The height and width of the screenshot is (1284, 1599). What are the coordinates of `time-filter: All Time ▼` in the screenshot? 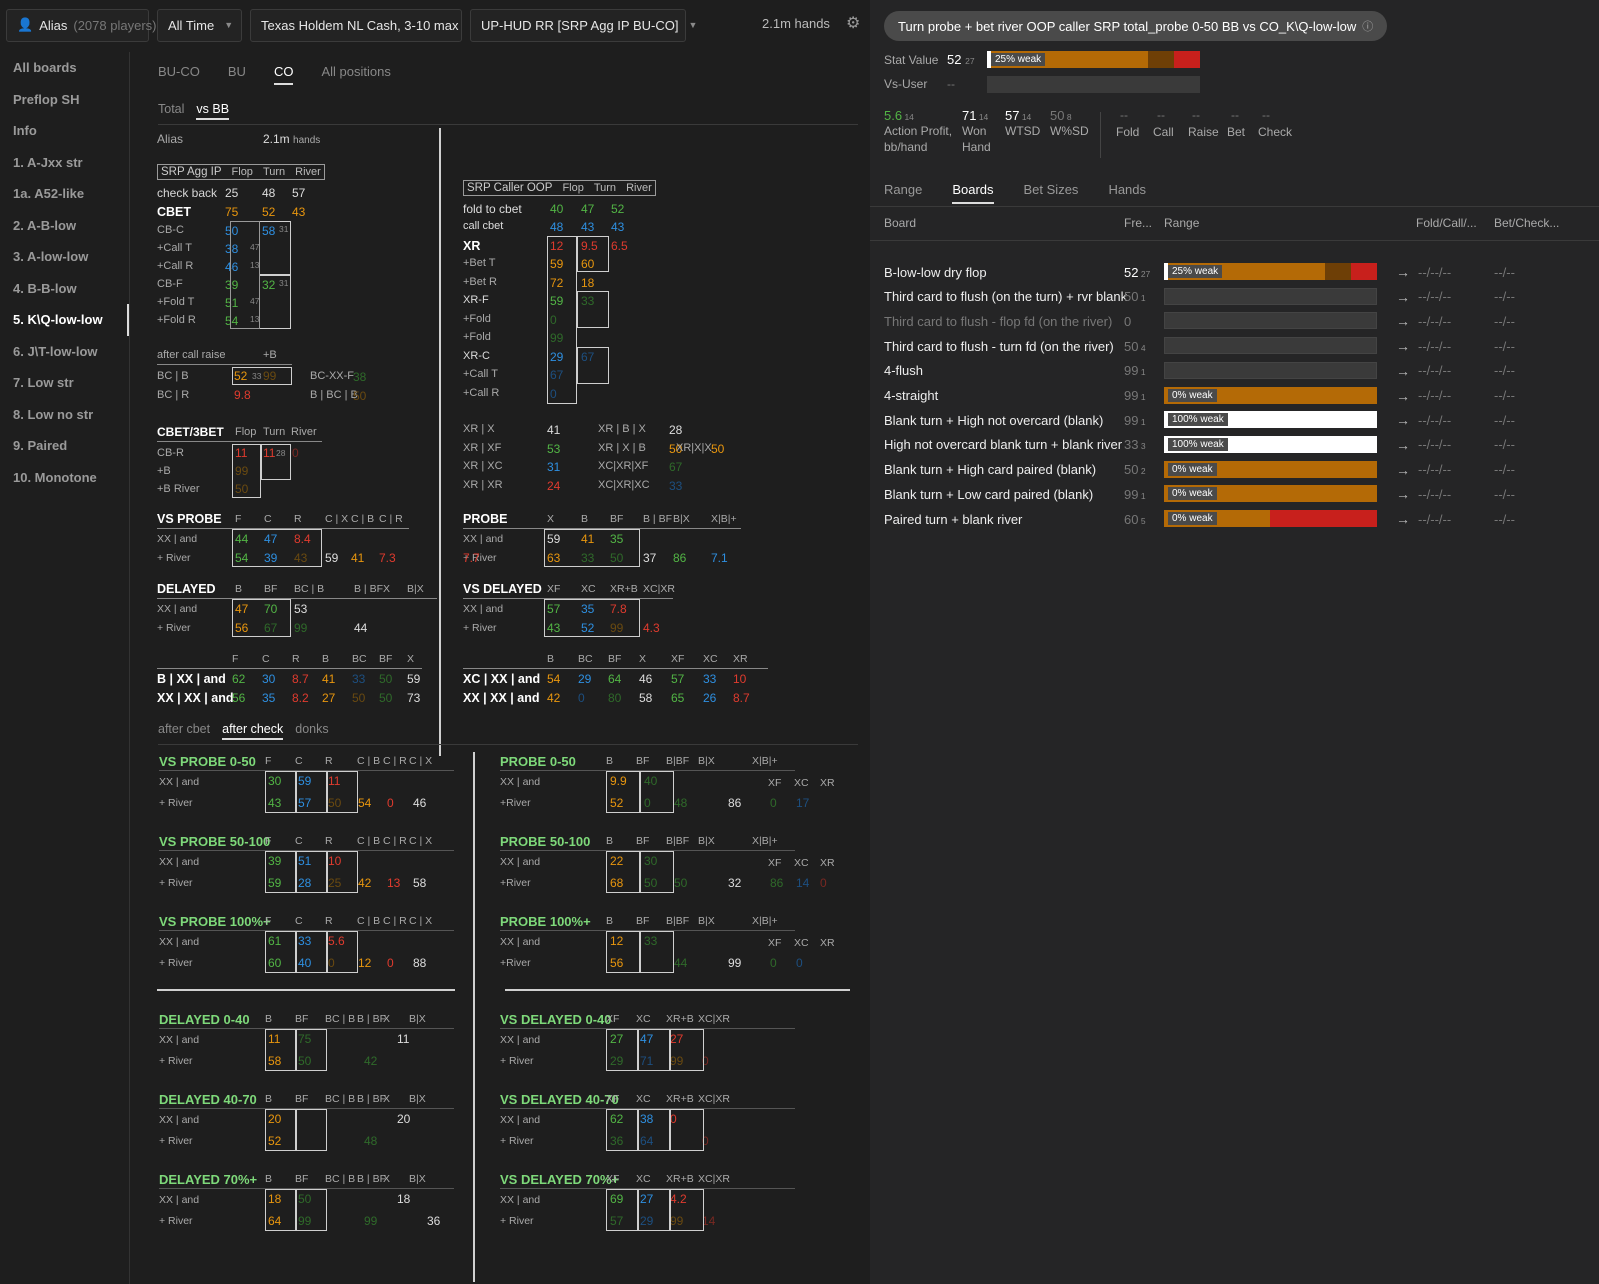 It's located at (199, 25).